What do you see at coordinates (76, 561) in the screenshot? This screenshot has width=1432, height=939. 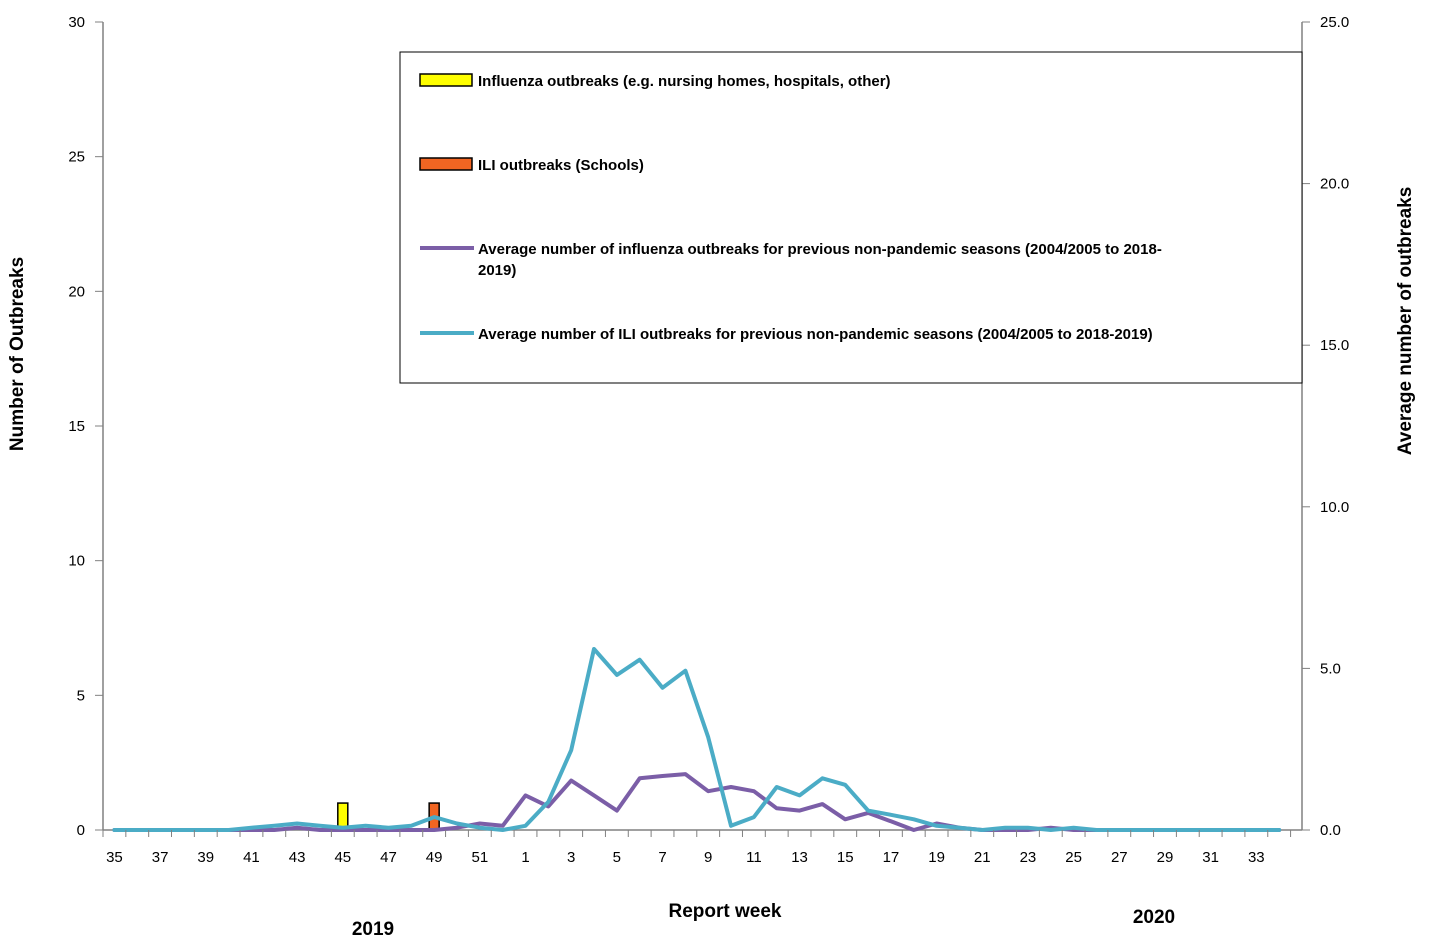 I see `y-tick-label: 10` at bounding box center [76, 561].